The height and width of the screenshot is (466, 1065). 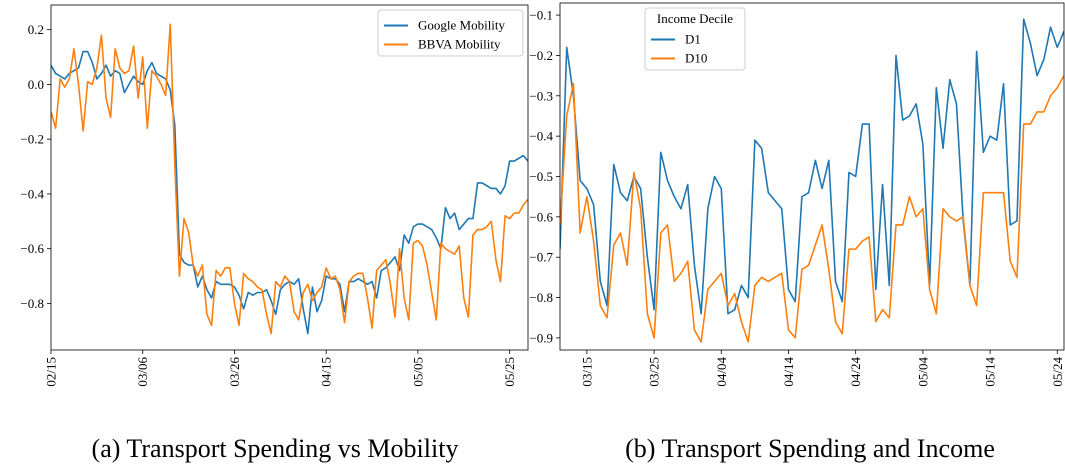 What do you see at coordinates (541, 257) in the screenshot?
I see `y-tick-label: −0.7` at bounding box center [541, 257].